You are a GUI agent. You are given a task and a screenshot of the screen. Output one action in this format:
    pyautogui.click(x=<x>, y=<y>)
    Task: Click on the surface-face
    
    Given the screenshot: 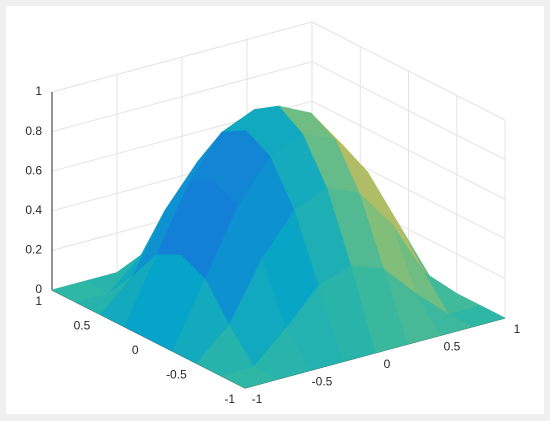 What is the action you would take?
    pyautogui.click(x=249, y=377)
    